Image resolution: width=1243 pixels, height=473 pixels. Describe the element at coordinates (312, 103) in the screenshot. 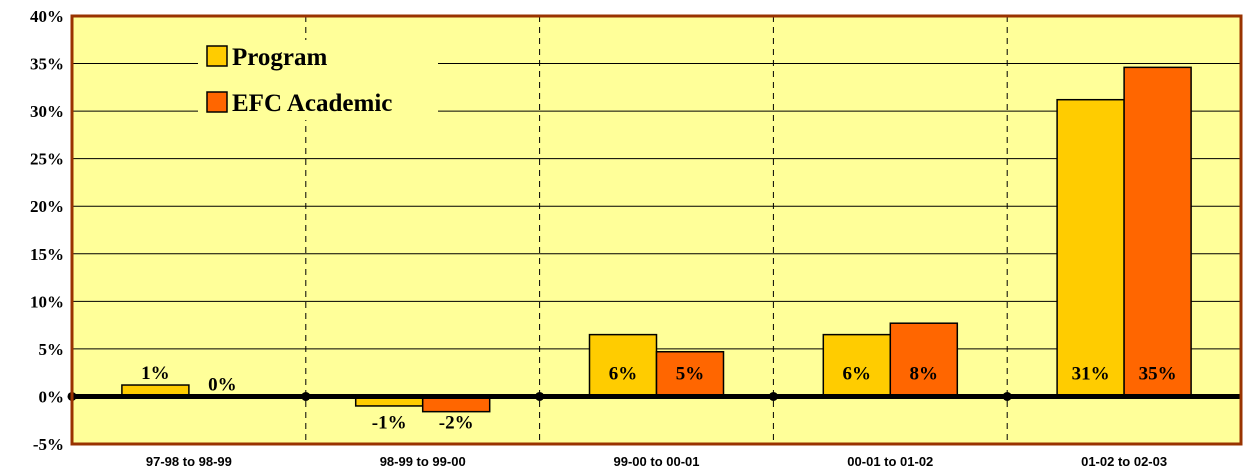

I see `legend-label-efc-academic: EFC Academic` at that location.